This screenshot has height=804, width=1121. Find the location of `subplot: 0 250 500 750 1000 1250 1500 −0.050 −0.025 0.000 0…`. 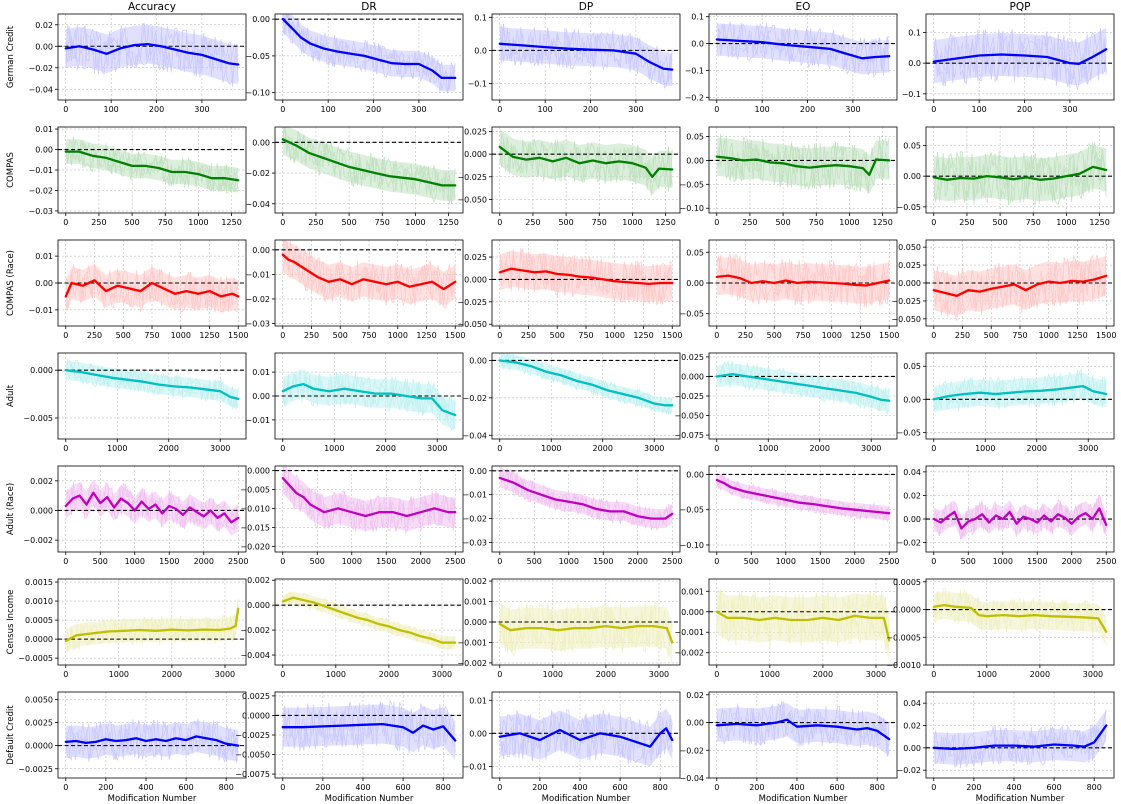

subplot: 0 250 500 750 1000 1250 1500 −0.050 −0.025 0.000 0… is located at coordinates (569, 289).